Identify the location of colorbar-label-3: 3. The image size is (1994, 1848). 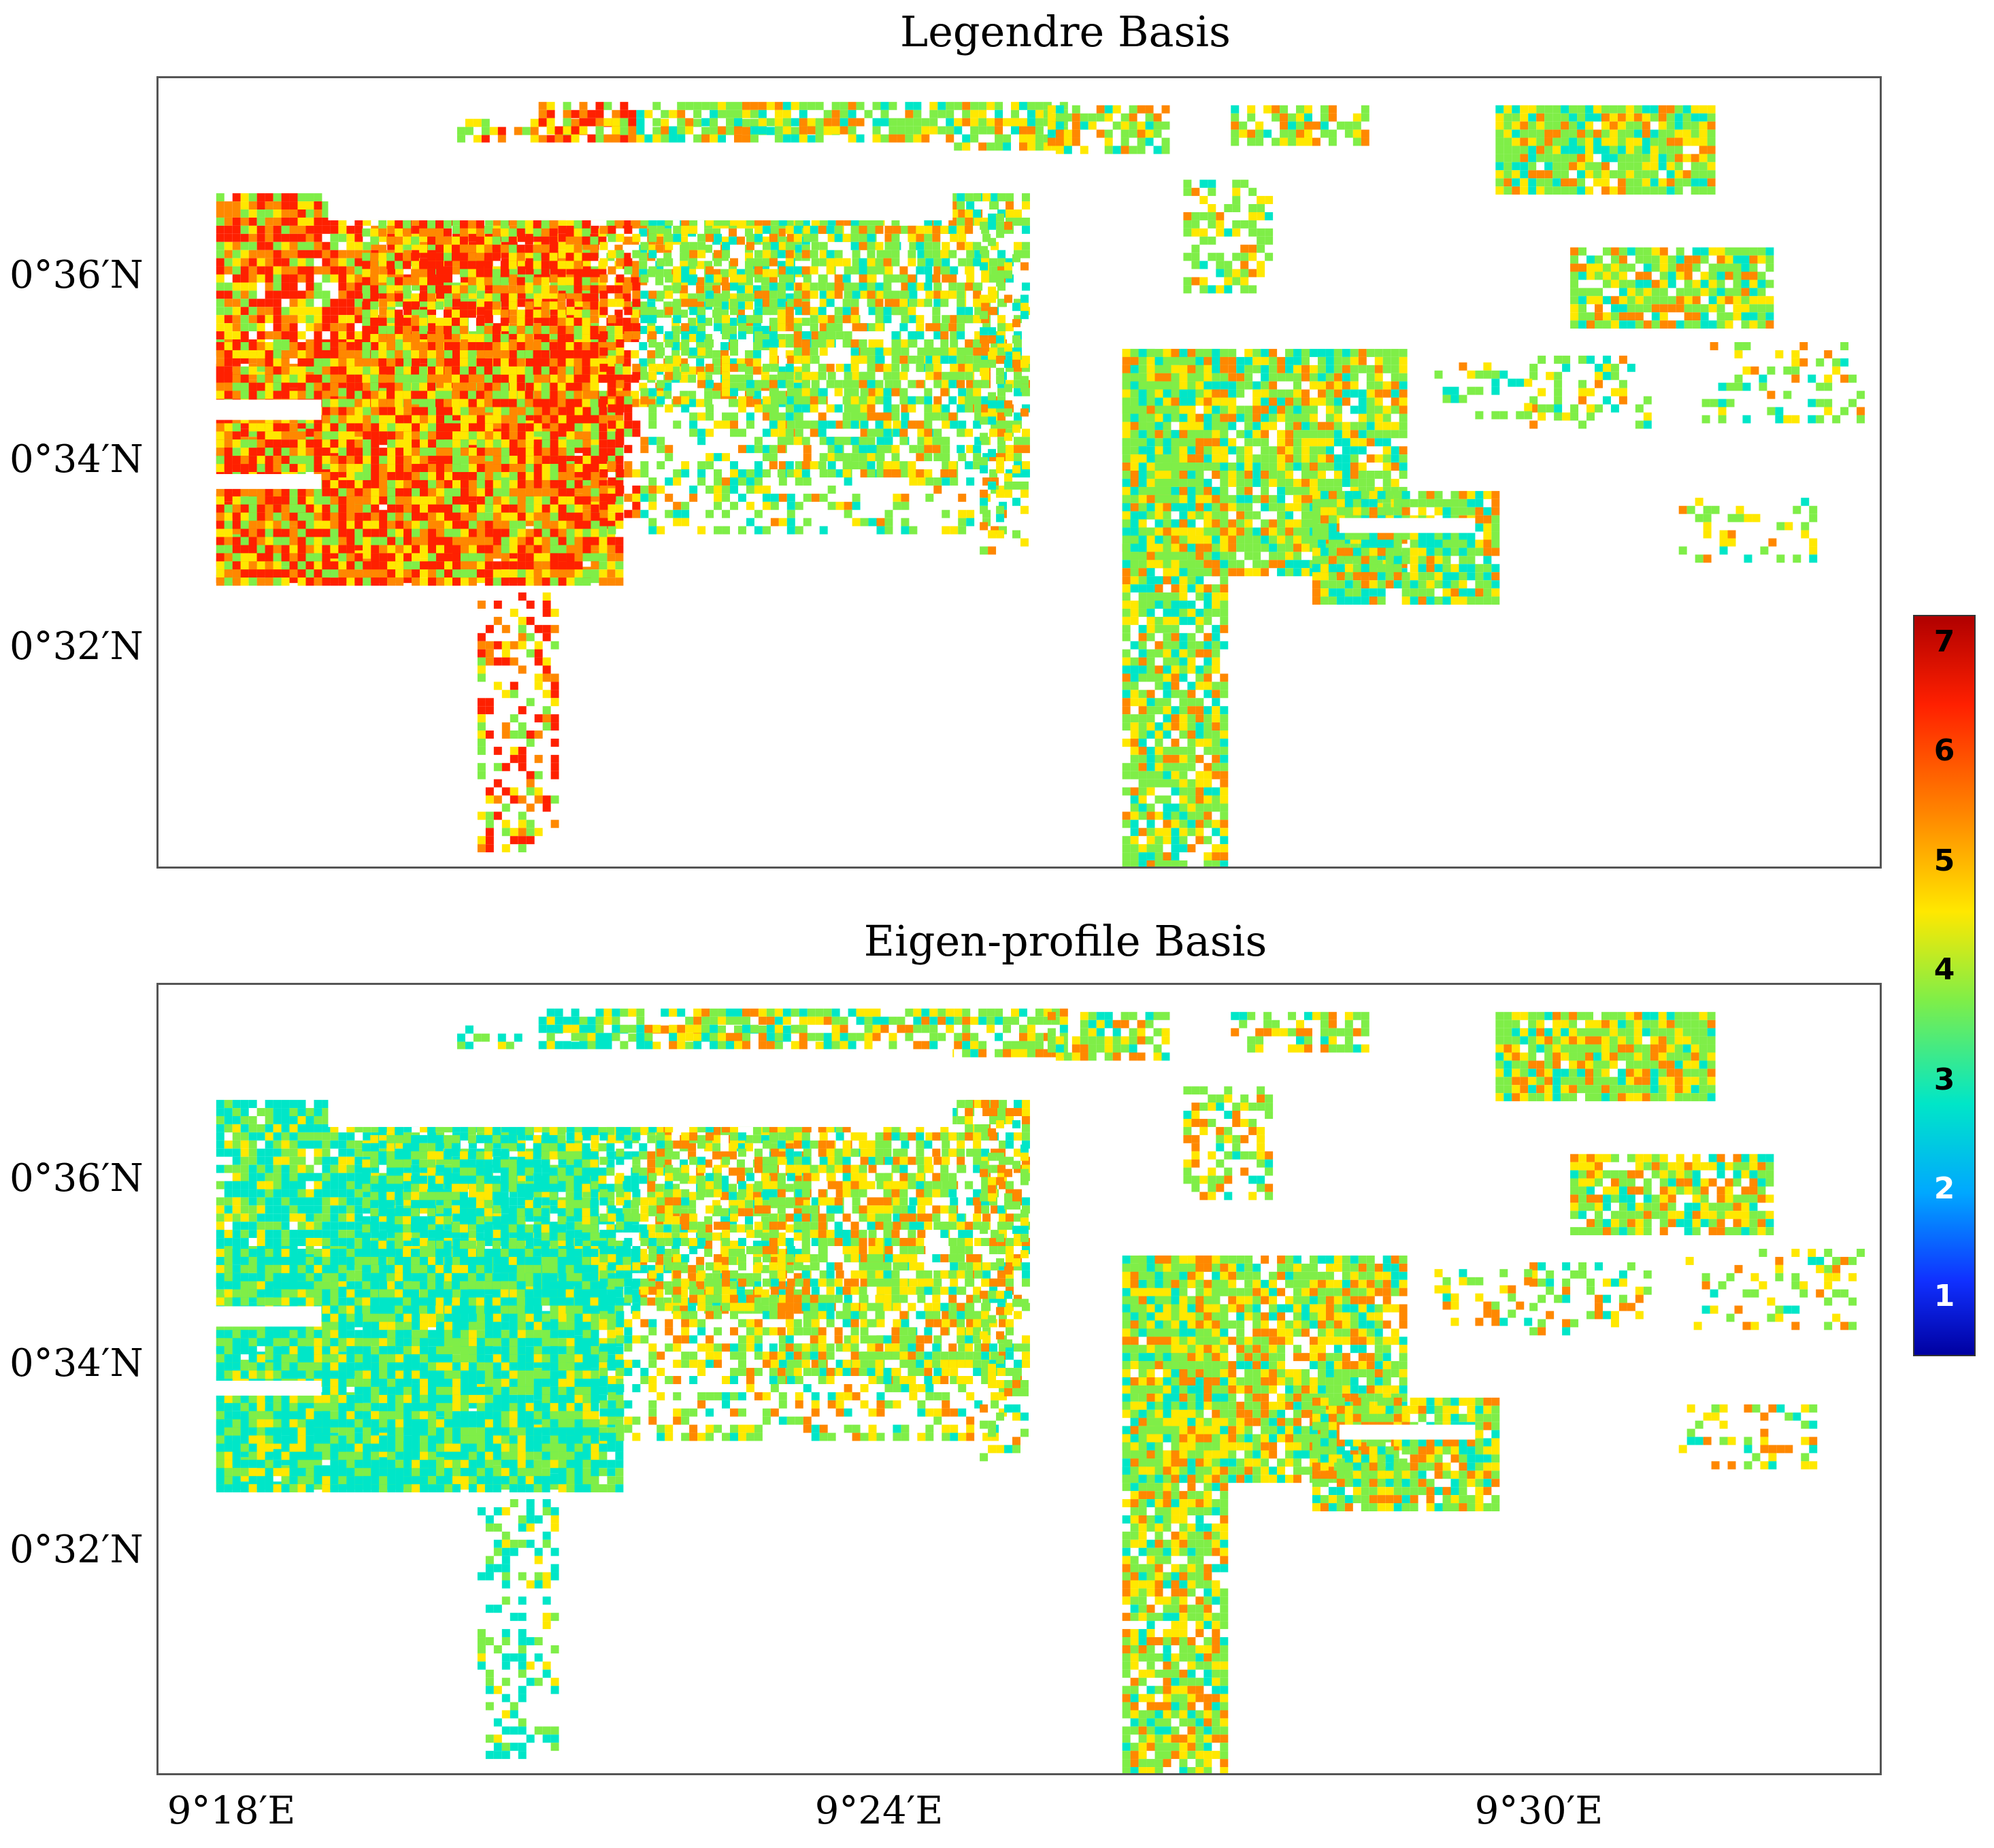
(1944, 1079).